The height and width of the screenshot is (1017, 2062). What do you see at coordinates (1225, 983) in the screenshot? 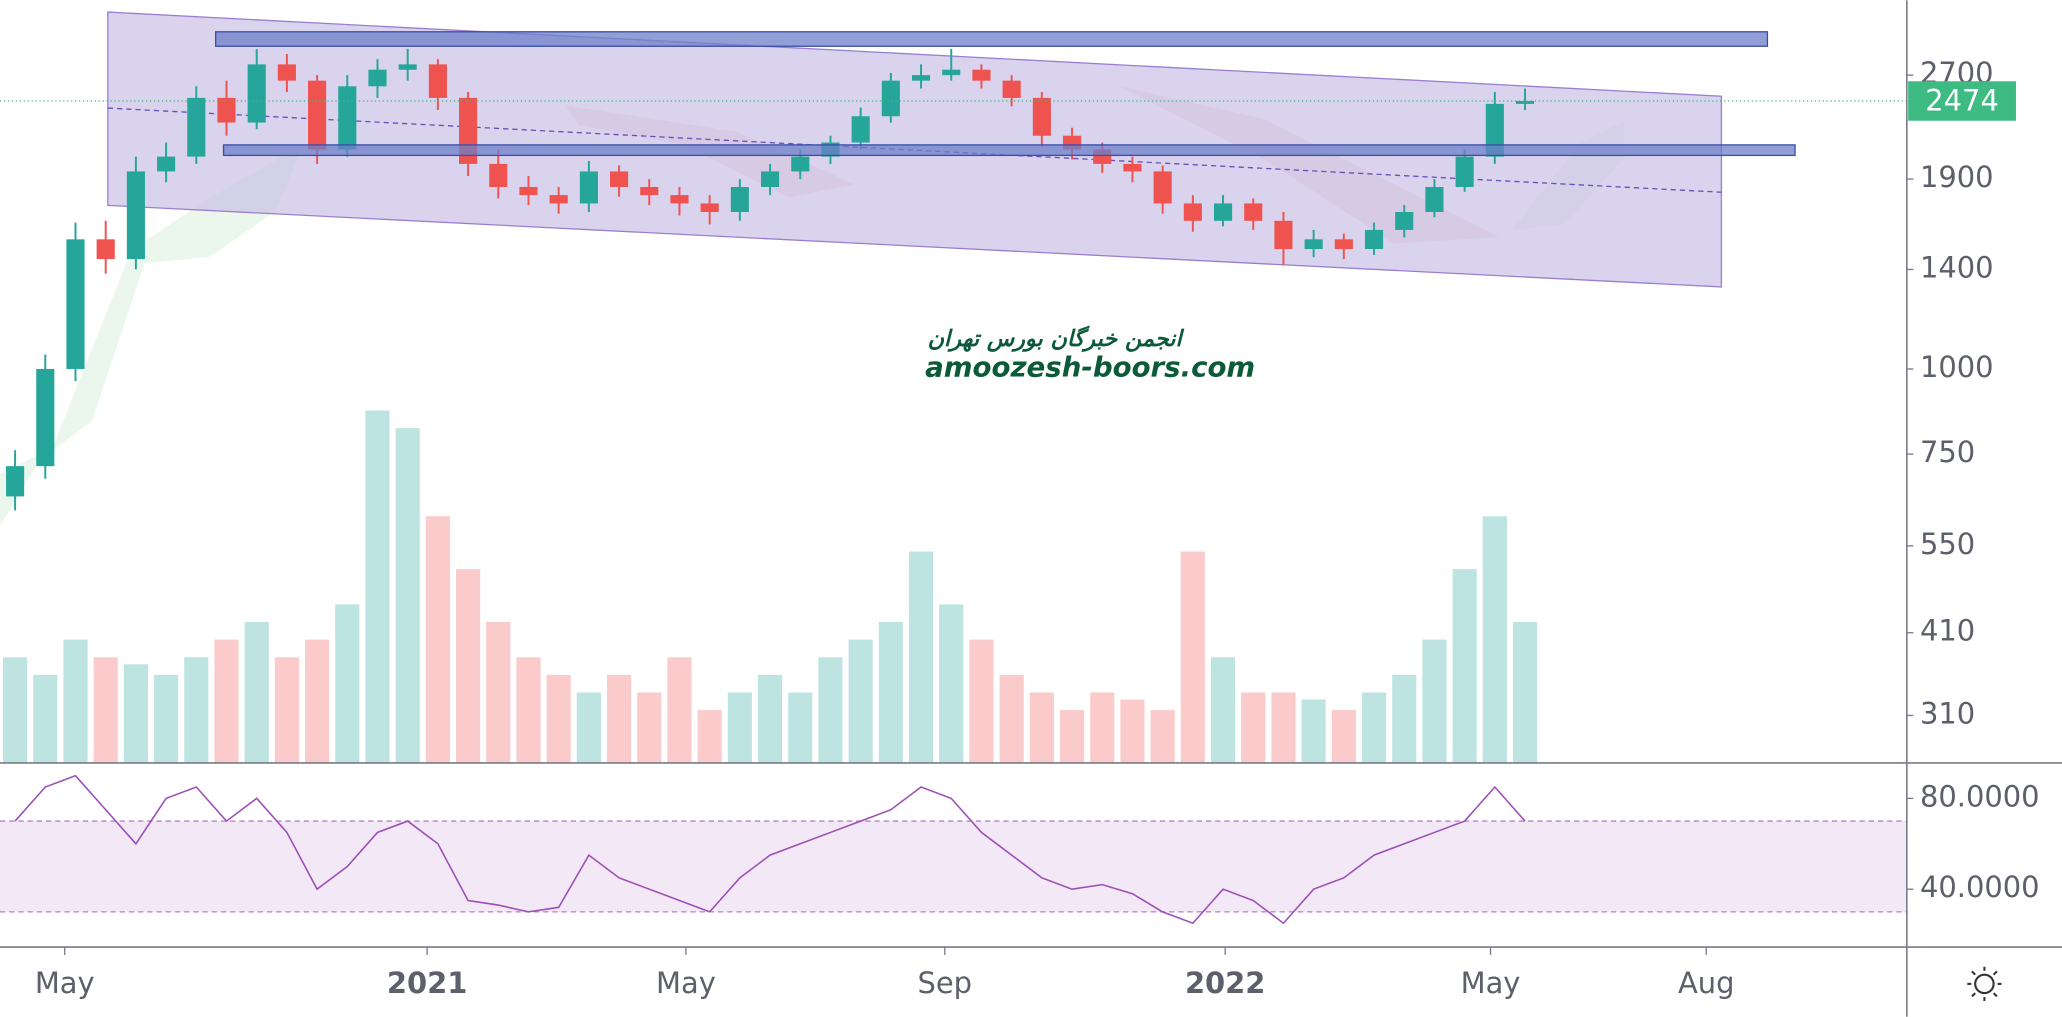
I see `x-tick-label: 2022` at bounding box center [1225, 983].